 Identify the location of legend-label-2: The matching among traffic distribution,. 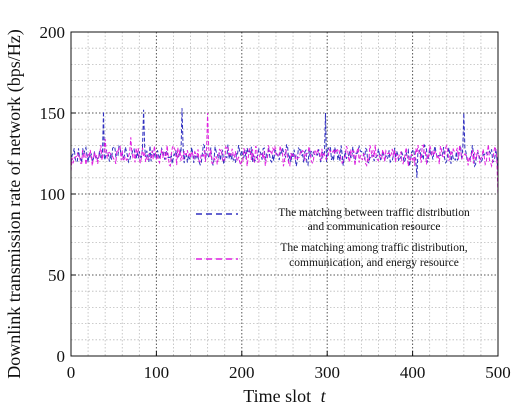
(373, 248).